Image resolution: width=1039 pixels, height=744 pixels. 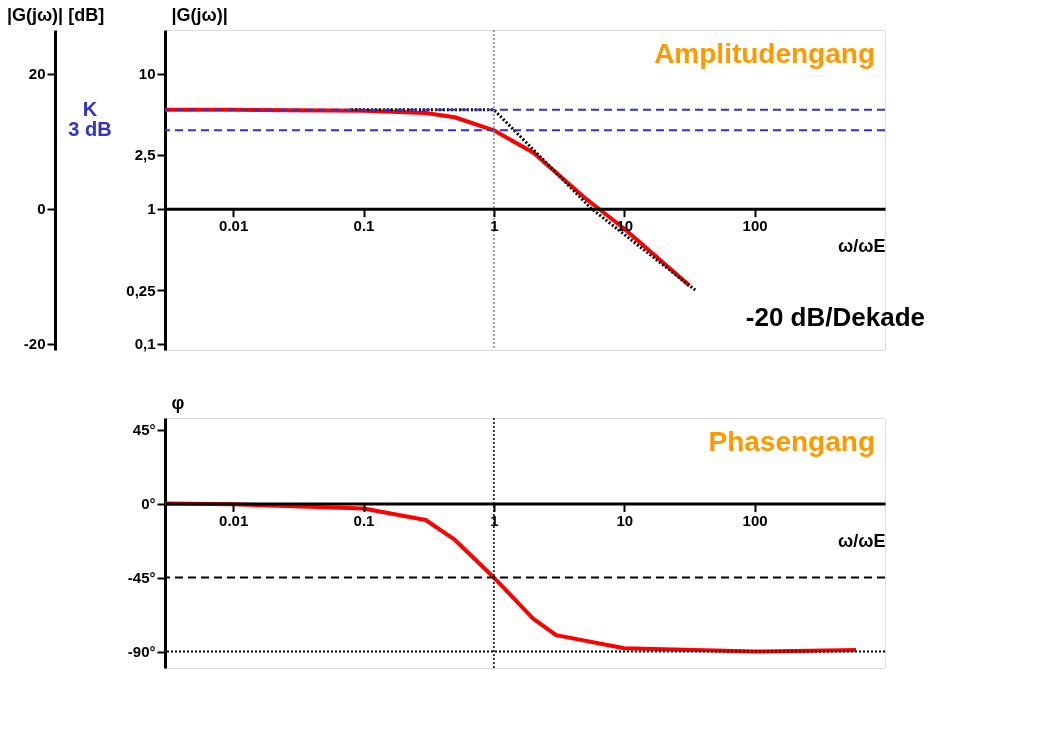 I want to click on y-tick-label: 0°, so click(x=148, y=504).